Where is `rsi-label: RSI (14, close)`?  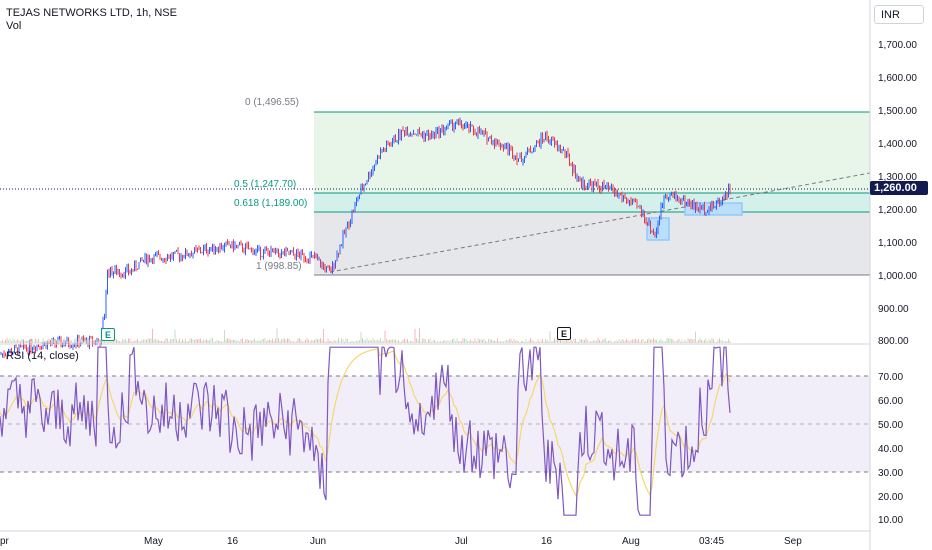 rsi-label: RSI (14, close) is located at coordinates (42, 356).